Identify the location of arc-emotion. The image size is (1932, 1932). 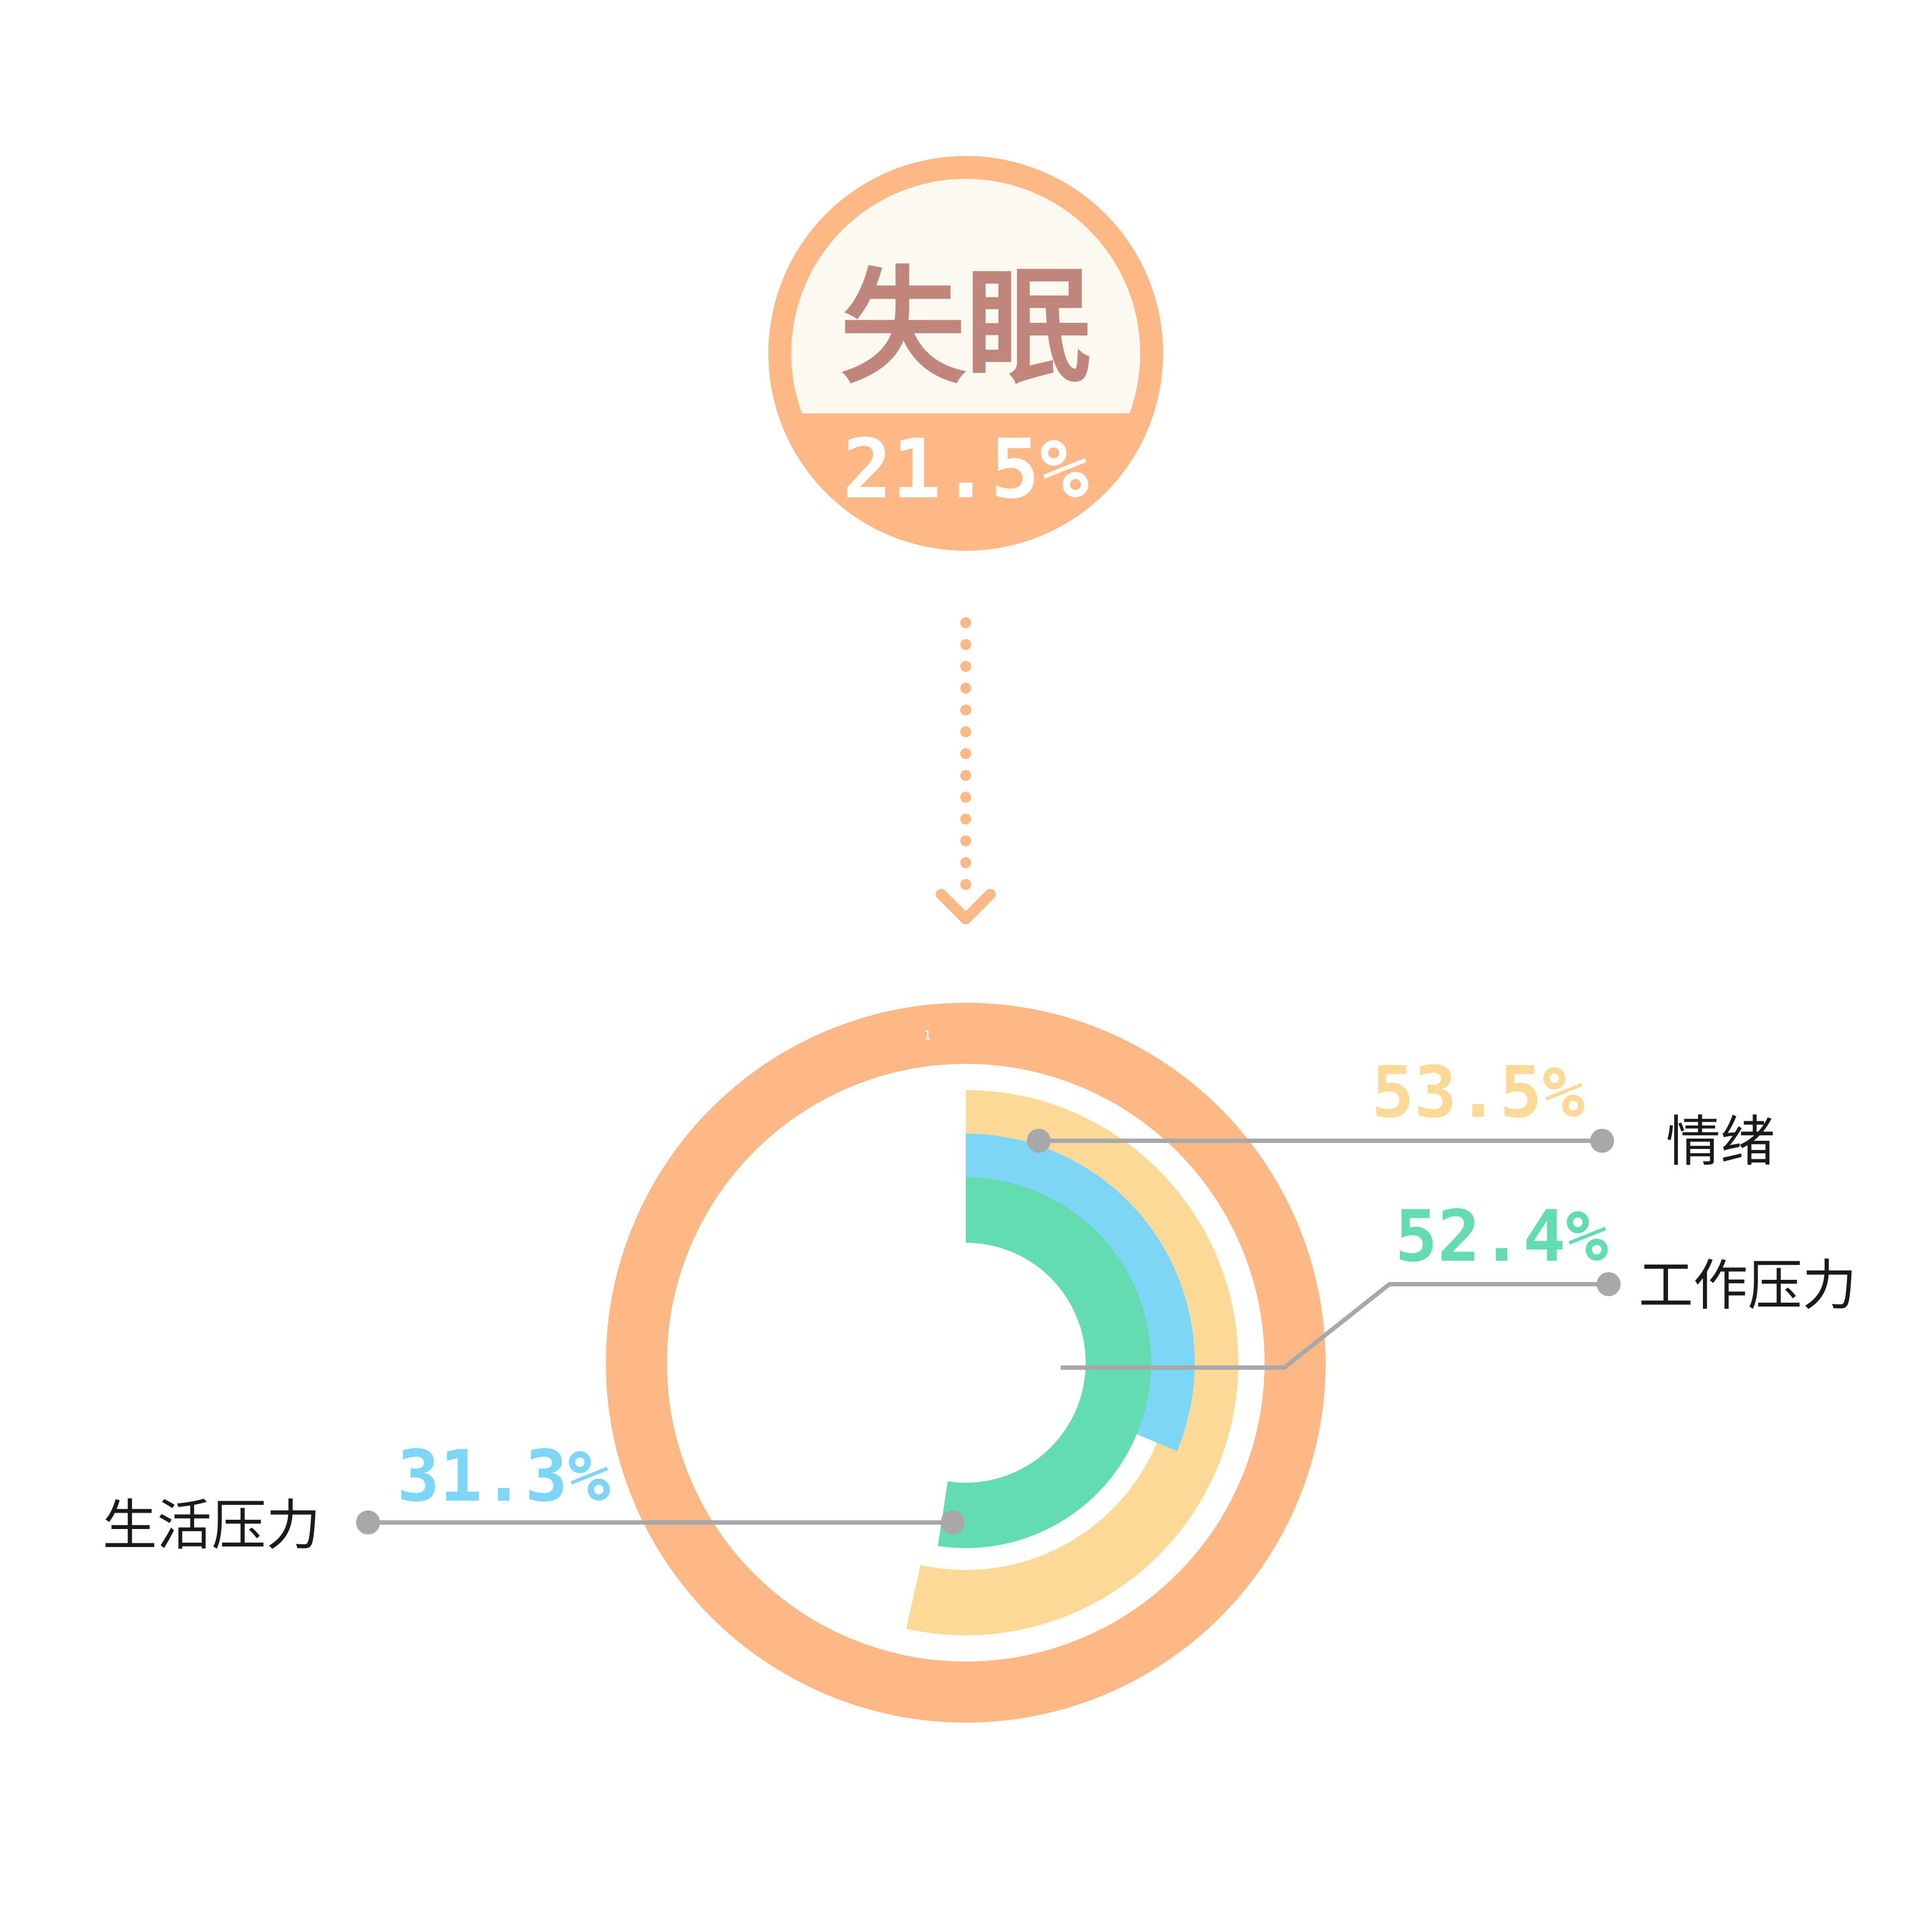
(1072, 1362).